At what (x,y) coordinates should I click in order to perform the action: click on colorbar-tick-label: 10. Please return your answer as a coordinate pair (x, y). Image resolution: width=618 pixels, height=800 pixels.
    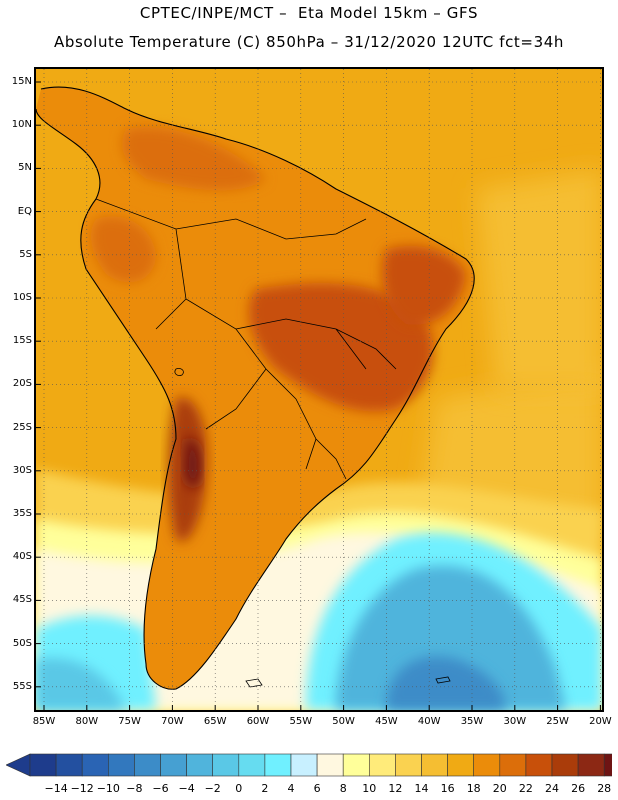
    Looking at the image, I should click on (369, 788).